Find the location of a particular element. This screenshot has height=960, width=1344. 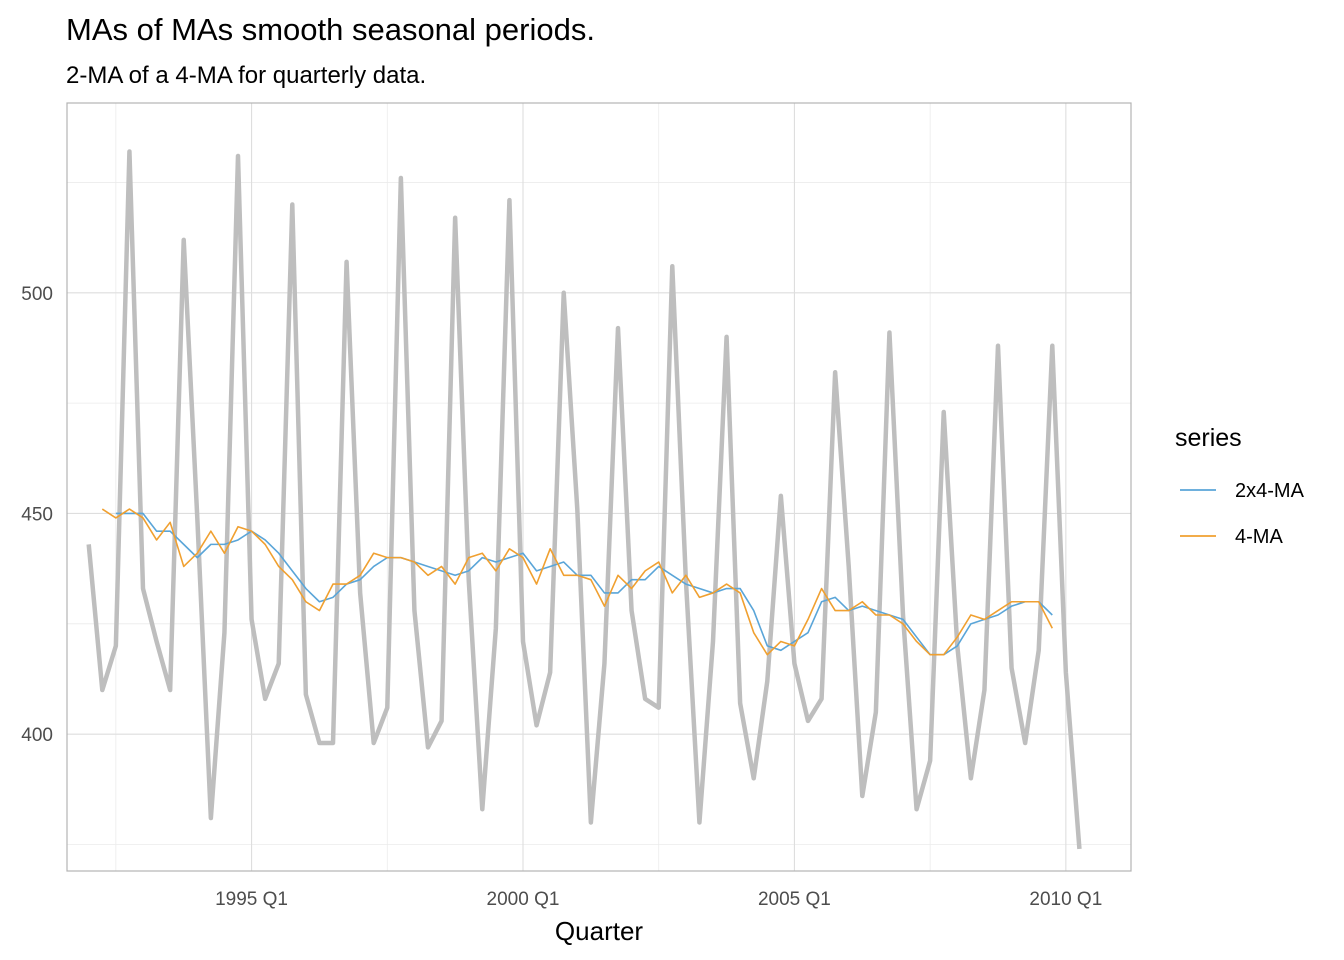

series-line-2x4-ma is located at coordinates (584, 584).